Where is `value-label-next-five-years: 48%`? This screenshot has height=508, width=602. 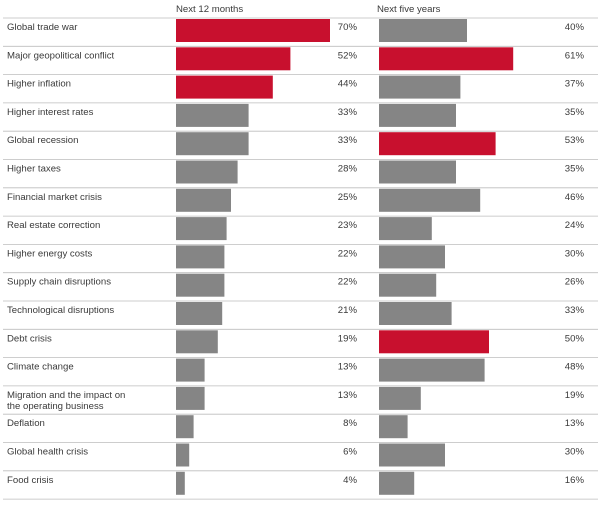
value-label-next-five-years: 48% is located at coordinates (575, 367).